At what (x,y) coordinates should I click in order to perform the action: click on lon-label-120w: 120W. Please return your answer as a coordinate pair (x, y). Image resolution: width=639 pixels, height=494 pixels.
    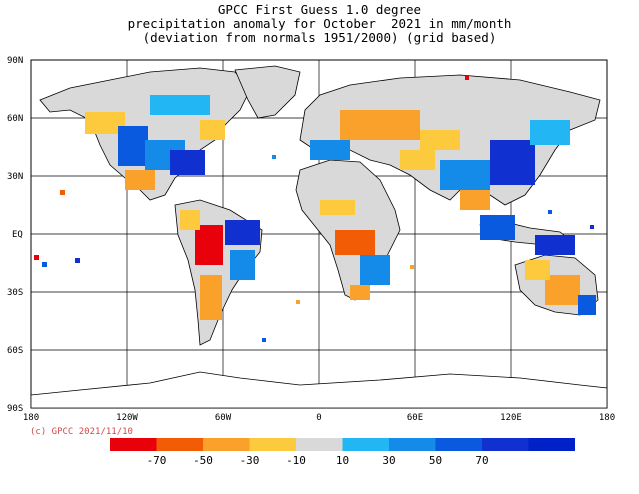
    Looking at the image, I should click on (127, 418).